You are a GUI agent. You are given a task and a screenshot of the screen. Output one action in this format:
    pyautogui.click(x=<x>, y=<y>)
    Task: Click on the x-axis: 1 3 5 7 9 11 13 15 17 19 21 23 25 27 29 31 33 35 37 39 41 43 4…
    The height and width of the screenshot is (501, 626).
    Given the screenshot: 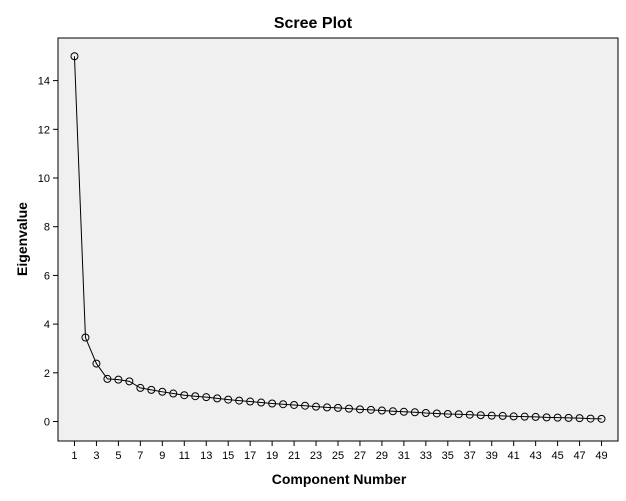 What is the action you would take?
    pyautogui.click(x=339, y=451)
    